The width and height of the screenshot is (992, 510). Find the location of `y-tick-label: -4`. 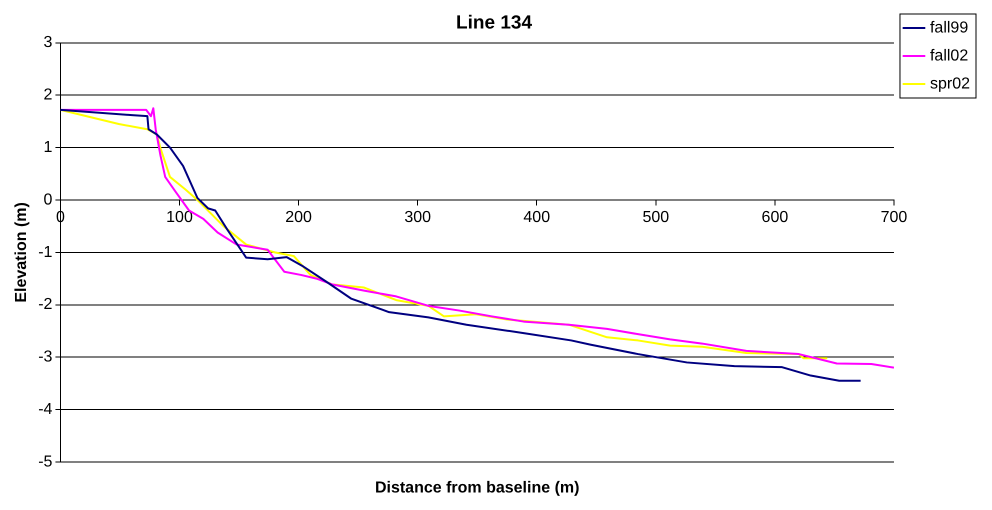

y-tick-label: -4 is located at coordinates (45, 409).